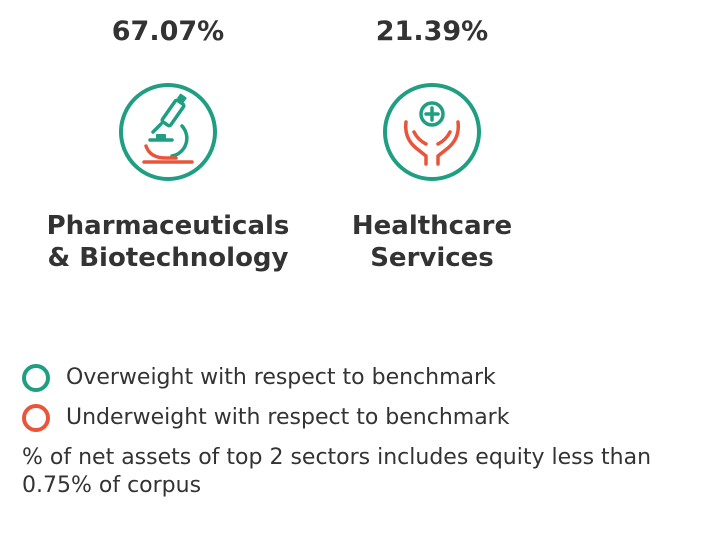 Image resolution: width=719 pixels, height=537 pixels. I want to click on sector-name: Healthcare Services, so click(432, 242).